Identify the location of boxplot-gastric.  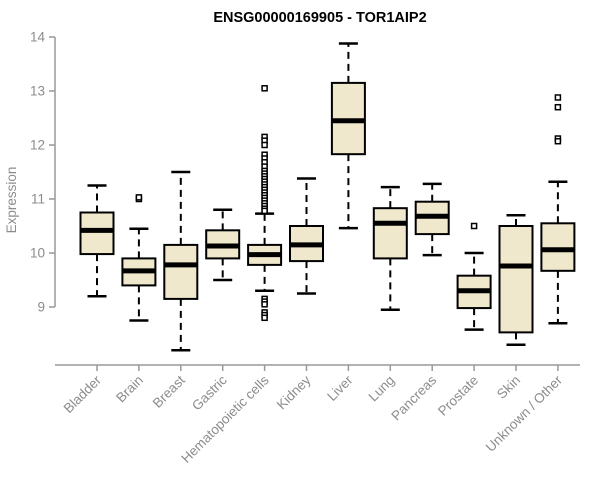
(223, 245).